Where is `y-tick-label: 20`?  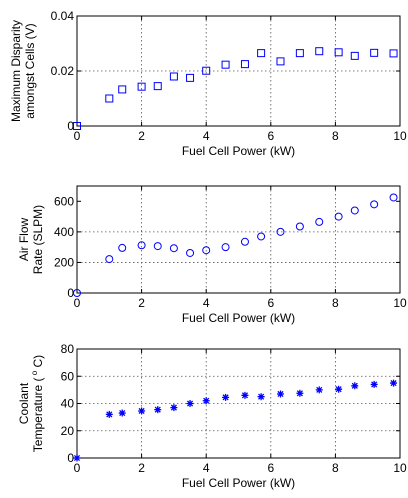
y-tick-label: 20 is located at coordinates (68, 431).